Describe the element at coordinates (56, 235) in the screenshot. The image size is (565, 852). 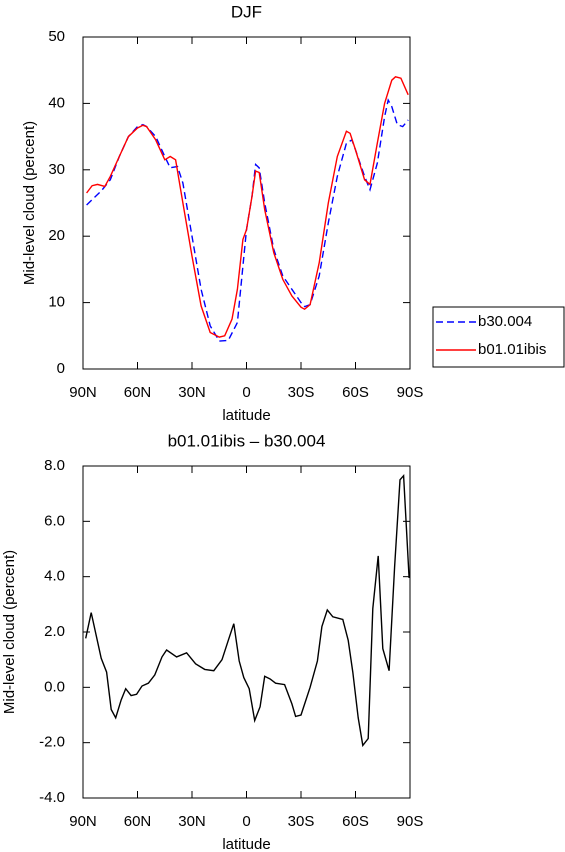
I see `y-tick-label: 20` at that location.